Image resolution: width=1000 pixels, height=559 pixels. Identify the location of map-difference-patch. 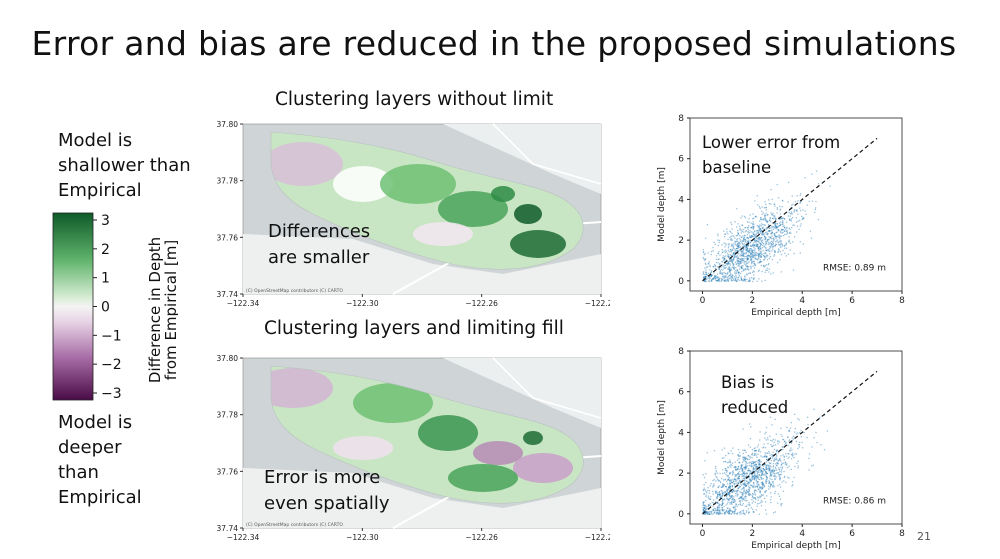
(363, 184).